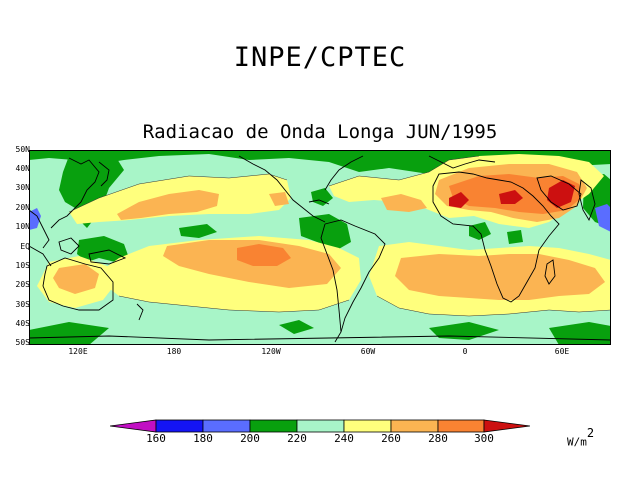 The height and width of the screenshot is (494, 640). What do you see at coordinates (484, 438) in the screenshot?
I see `colorbar-tick-300: 300` at bounding box center [484, 438].